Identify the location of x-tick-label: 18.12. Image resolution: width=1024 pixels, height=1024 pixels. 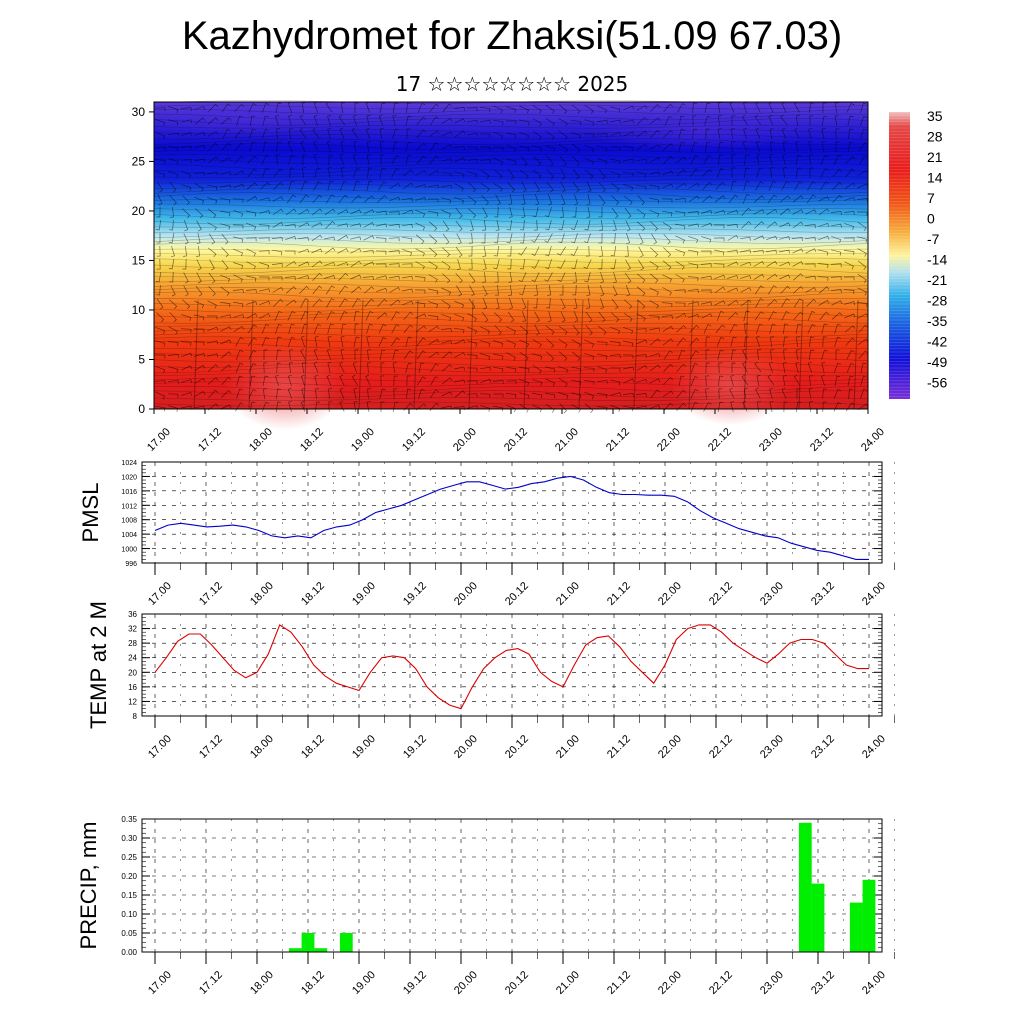
(313, 983).